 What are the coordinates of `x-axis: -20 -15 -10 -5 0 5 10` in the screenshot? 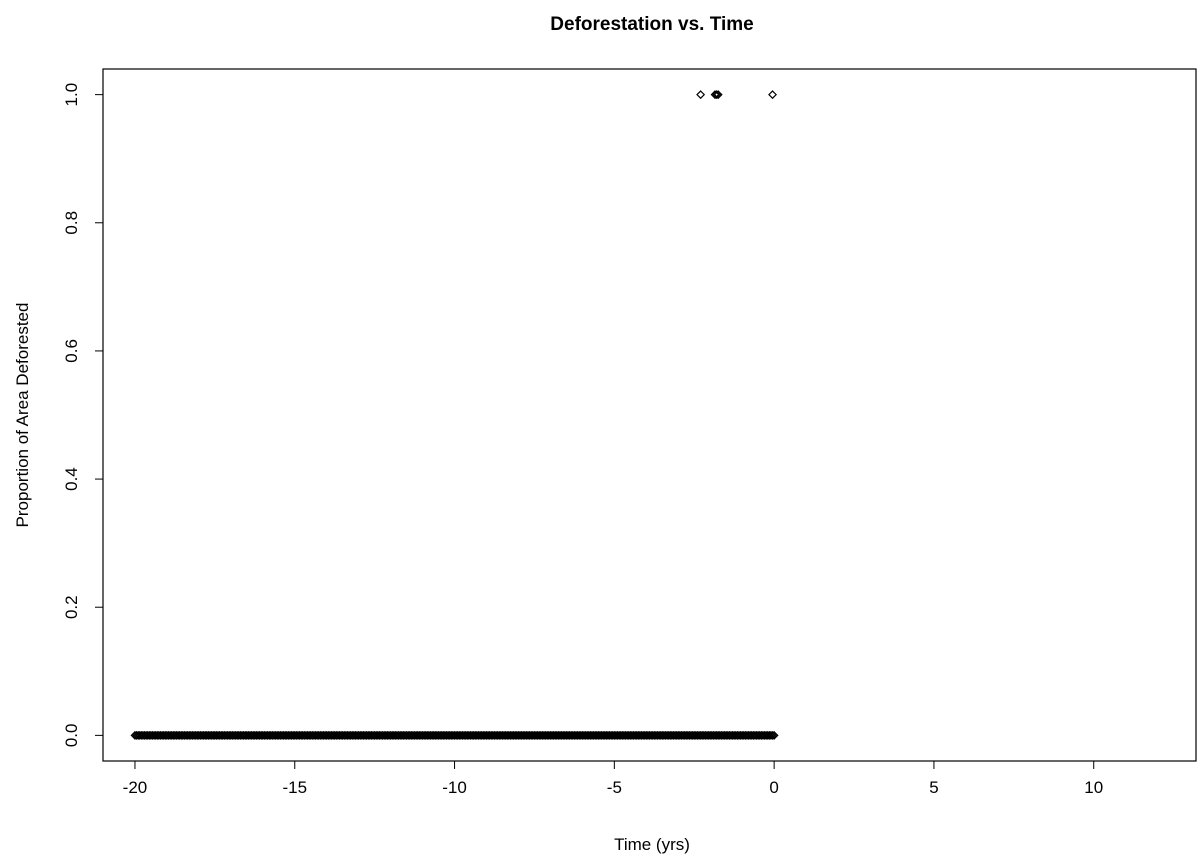 It's located at (613, 779).